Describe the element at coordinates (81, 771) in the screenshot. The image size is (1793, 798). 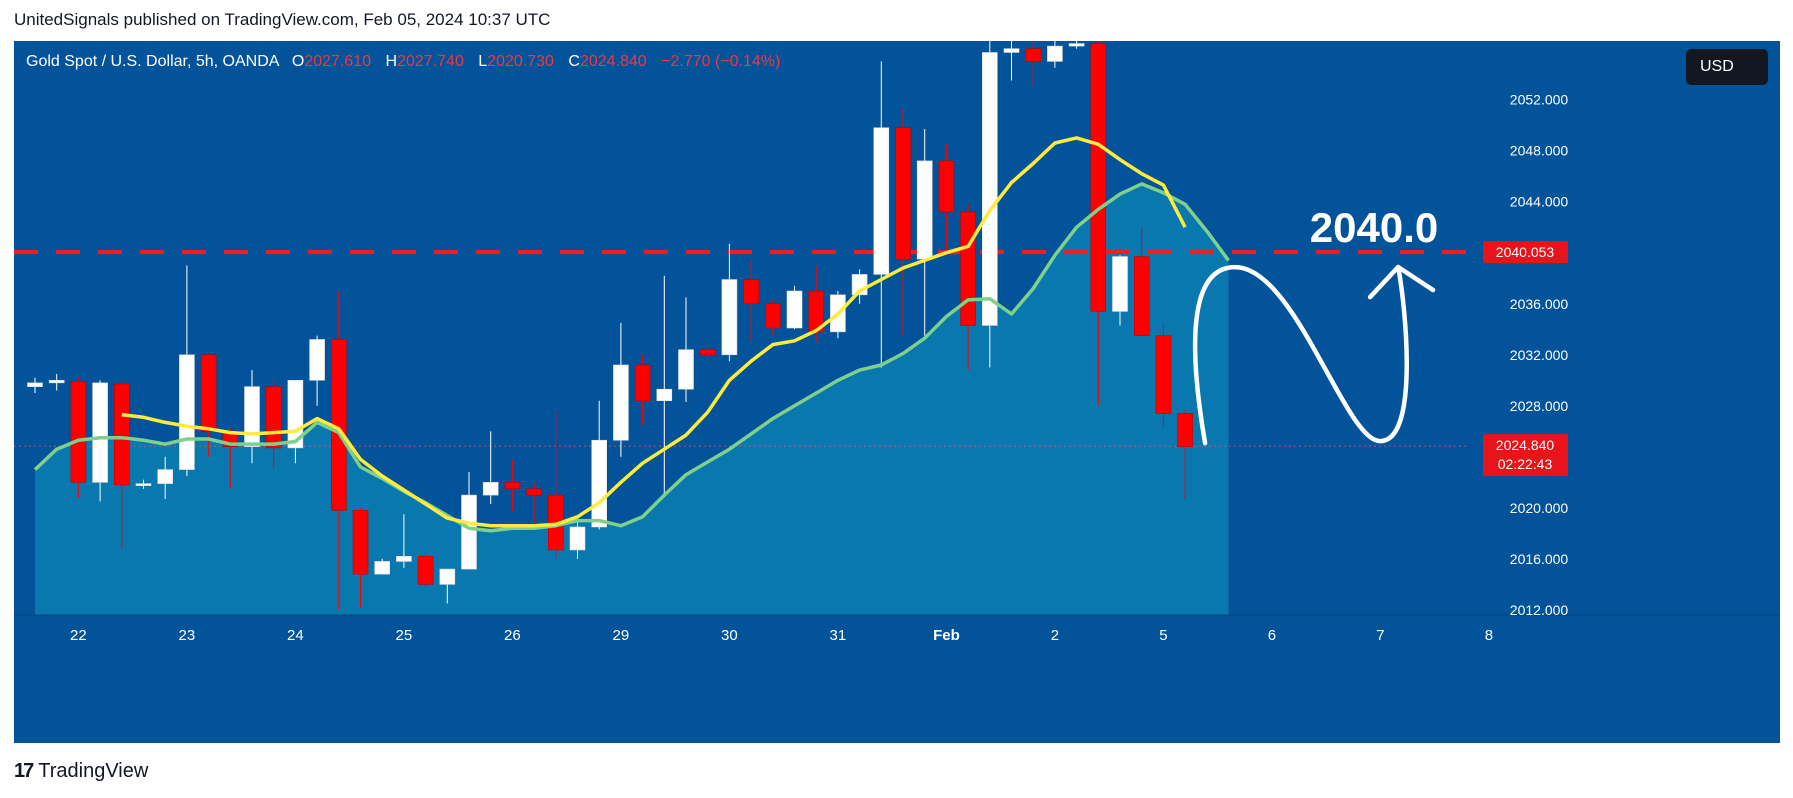
I see `footer-logo: 17 TradingView` at that location.